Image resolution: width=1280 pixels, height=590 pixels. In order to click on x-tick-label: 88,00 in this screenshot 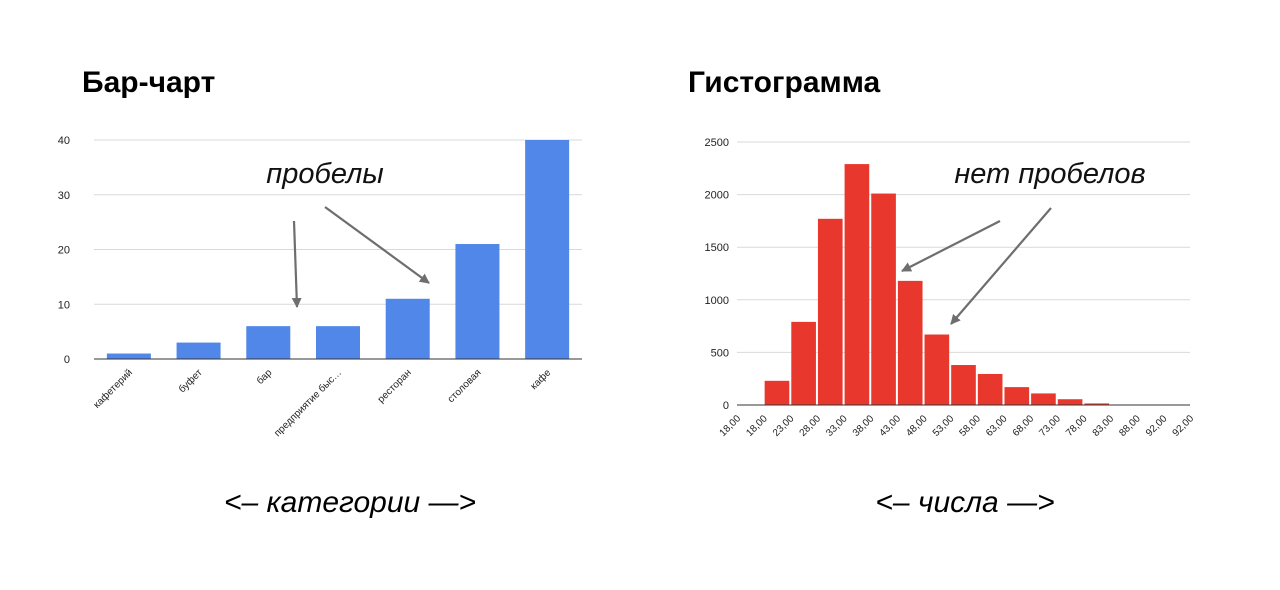, I will do `click(1130, 426)`.